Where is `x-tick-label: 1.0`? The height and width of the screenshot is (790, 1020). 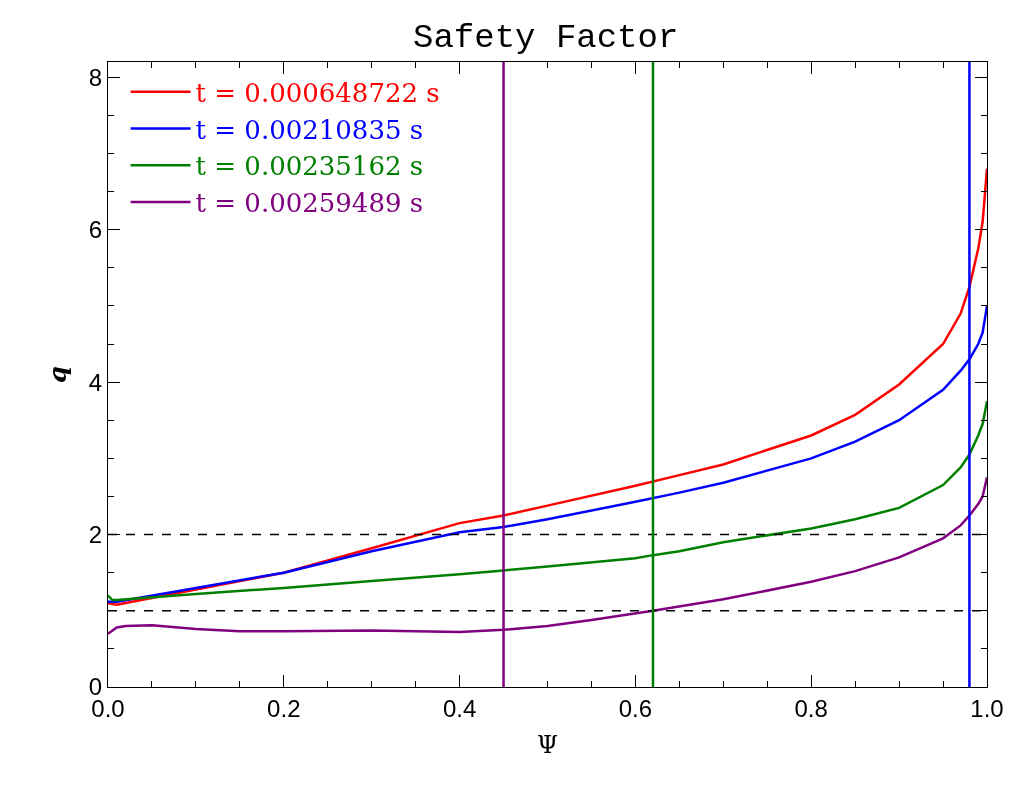
x-tick-label: 1.0 is located at coordinates (987, 708).